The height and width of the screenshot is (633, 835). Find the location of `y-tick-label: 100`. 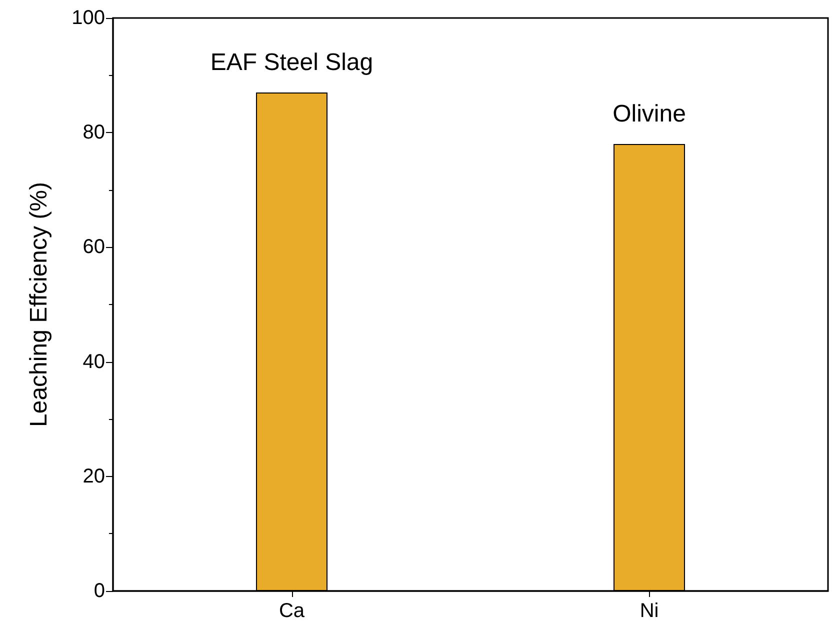

y-tick-label: 100 is located at coordinates (88, 18).